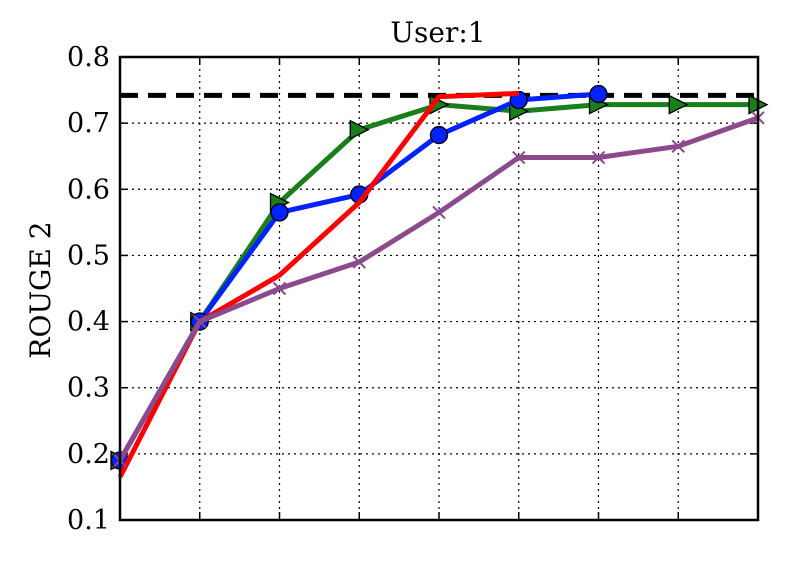  What do you see at coordinates (40, 289) in the screenshot?
I see `y-axis-label: ROUGE 2` at bounding box center [40, 289].